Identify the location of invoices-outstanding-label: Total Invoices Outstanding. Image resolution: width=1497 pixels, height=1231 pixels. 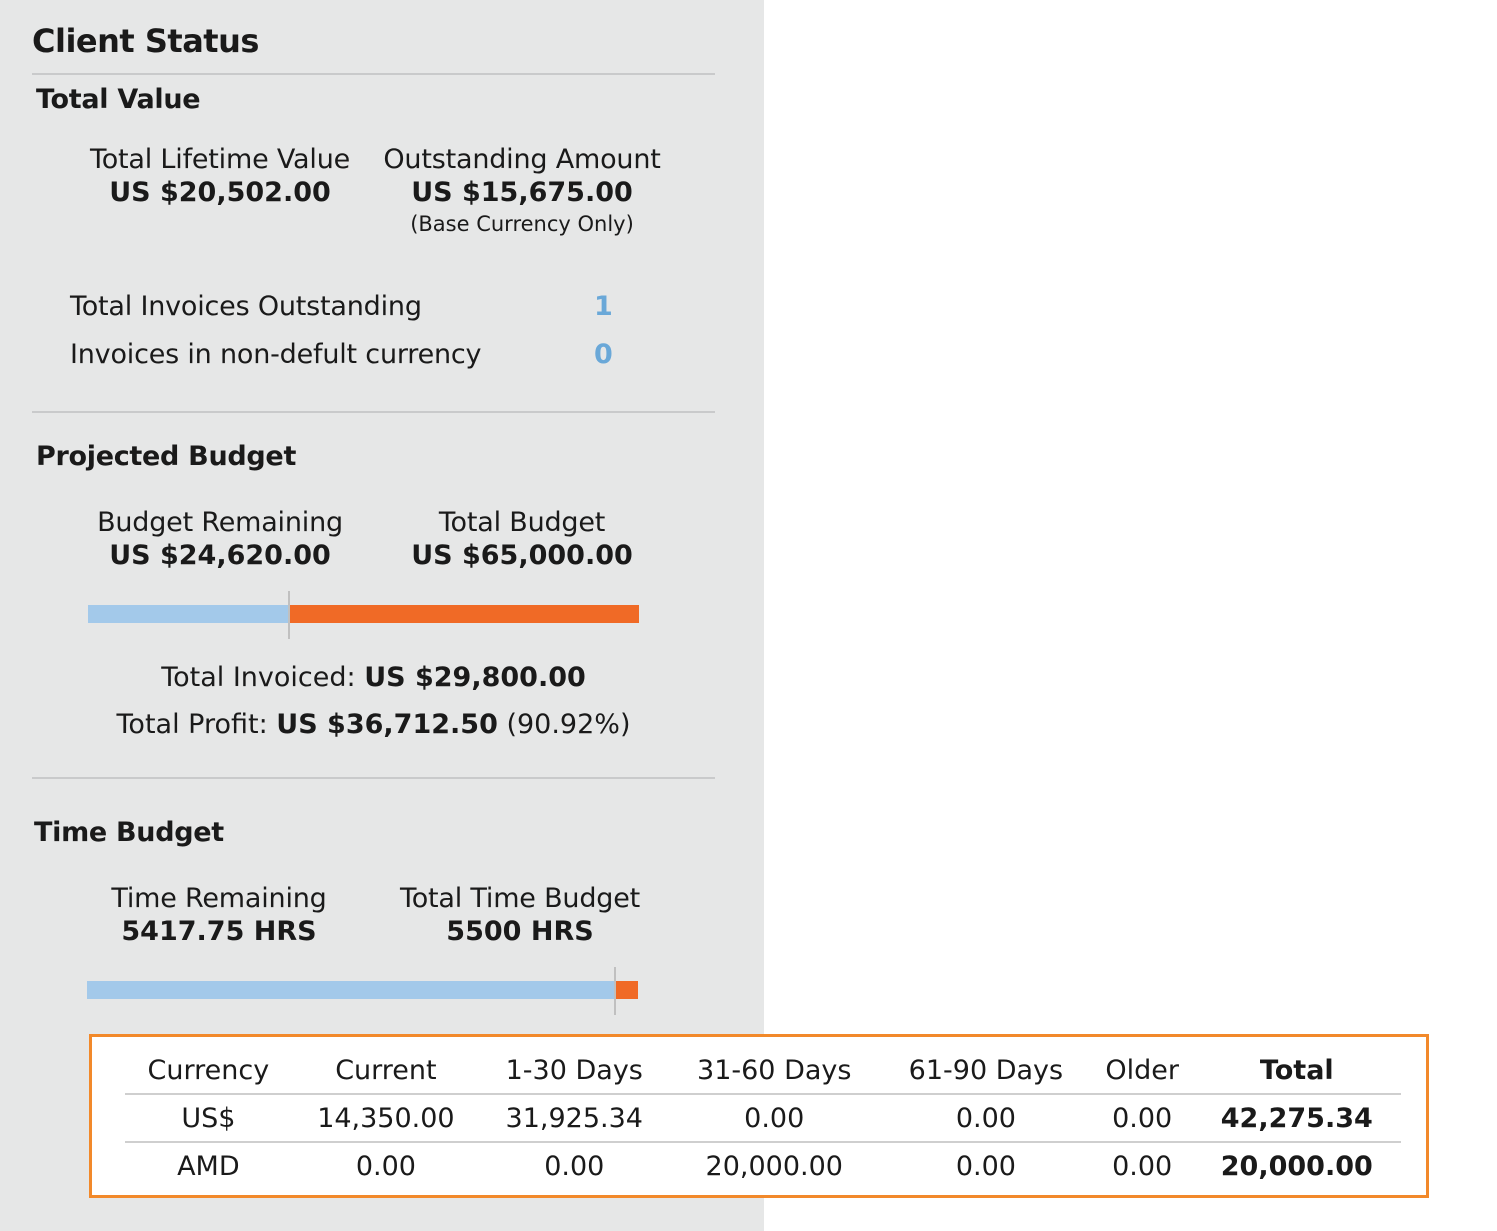
(246, 306).